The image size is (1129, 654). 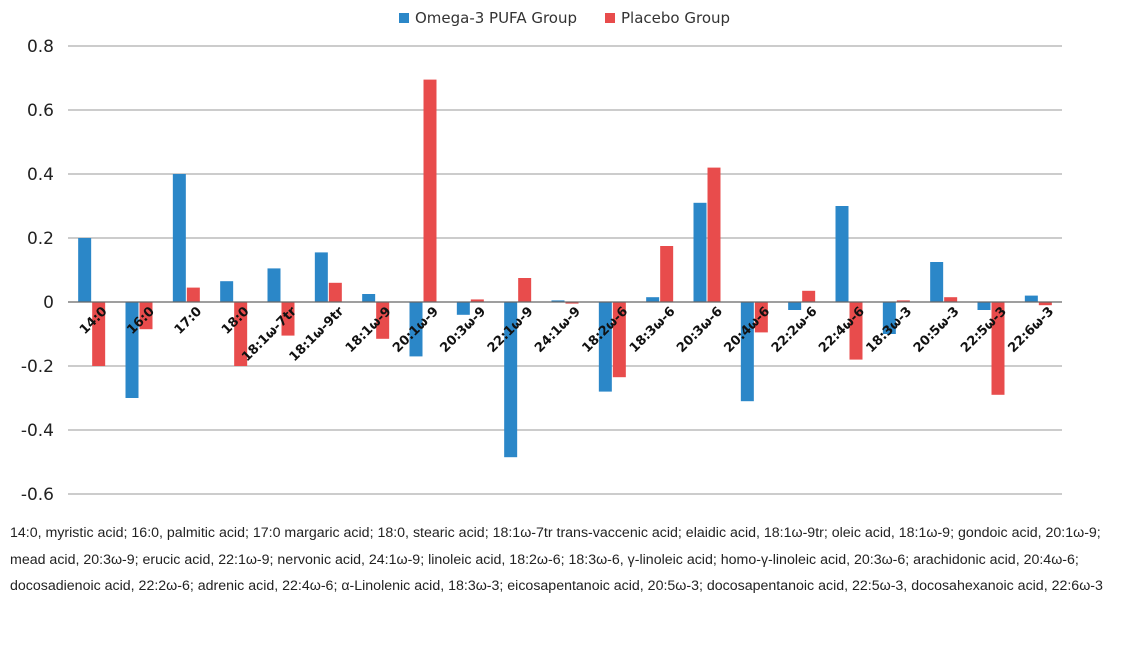 What do you see at coordinates (40, 47) in the screenshot?
I see `y-tick-label: 0.8` at bounding box center [40, 47].